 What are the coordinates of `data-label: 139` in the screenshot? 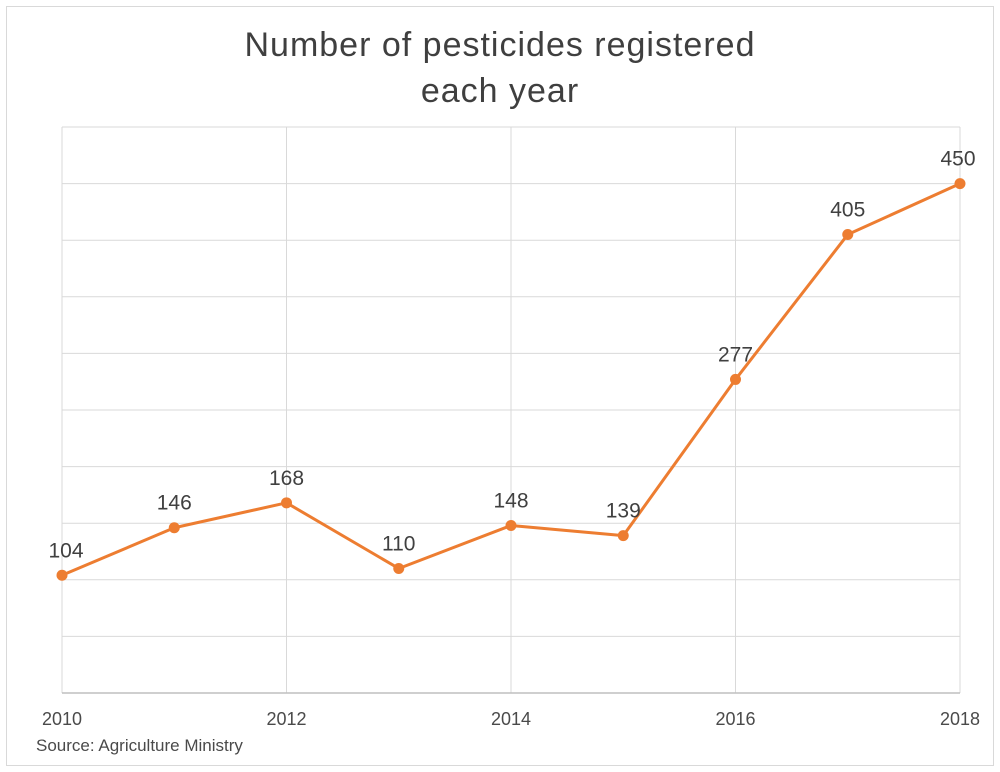 It's located at (623, 511).